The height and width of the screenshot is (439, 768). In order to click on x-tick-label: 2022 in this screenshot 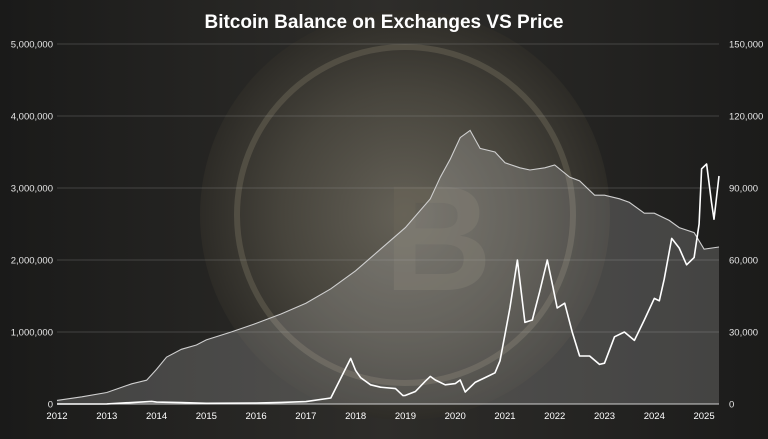, I will do `click(554, 416)`.